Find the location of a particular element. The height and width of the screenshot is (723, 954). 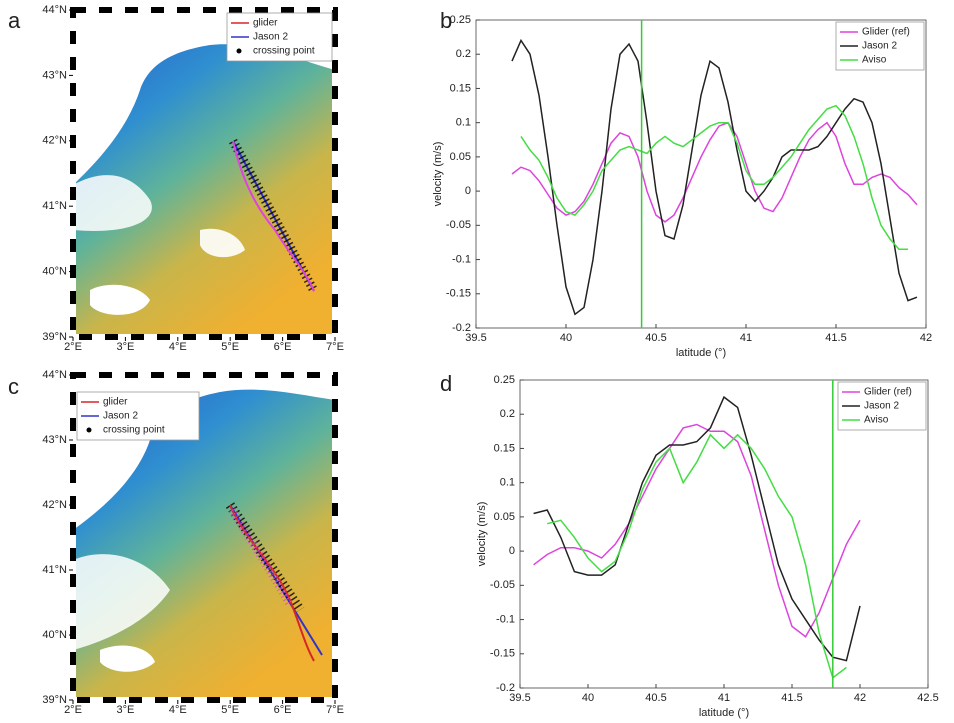

panel-label: c is located at coordinates (13, 386).